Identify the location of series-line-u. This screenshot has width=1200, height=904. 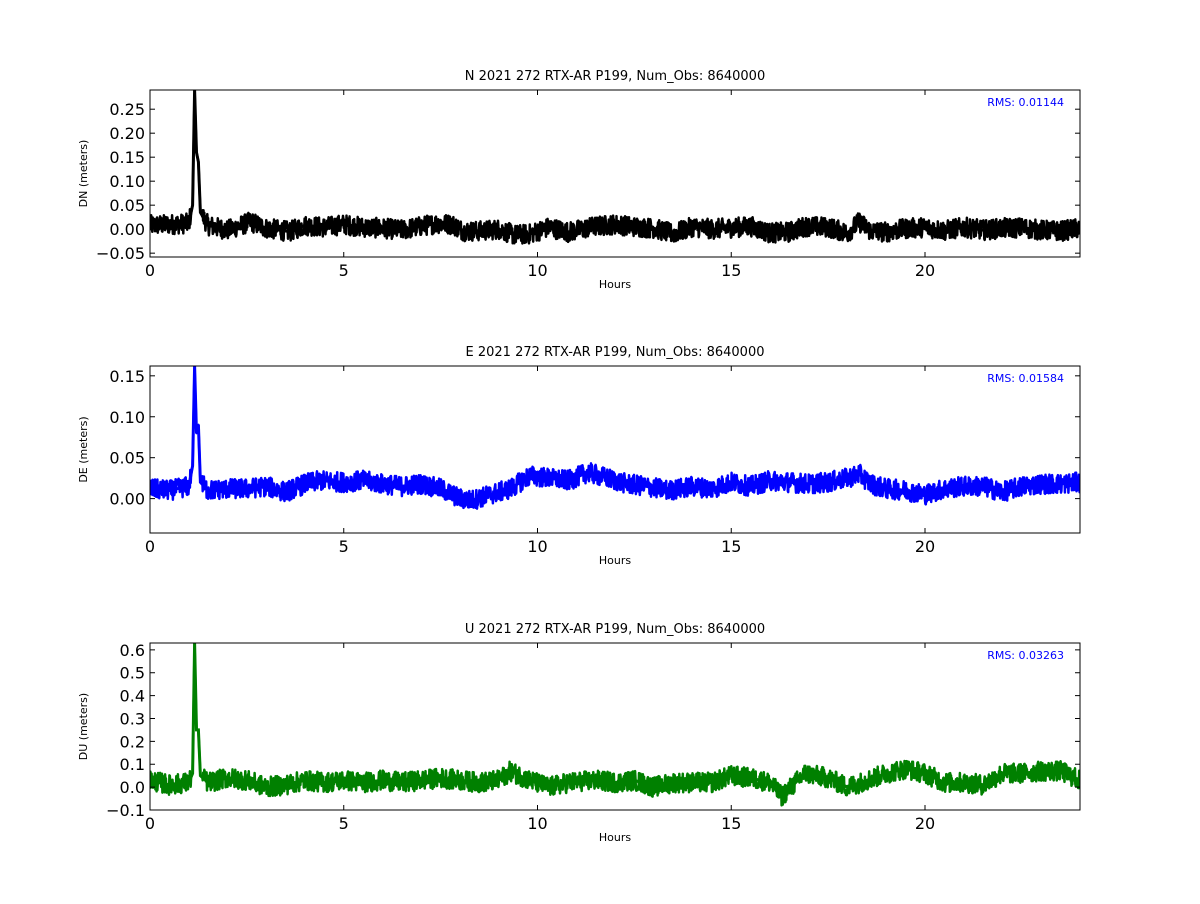
(615, 725).